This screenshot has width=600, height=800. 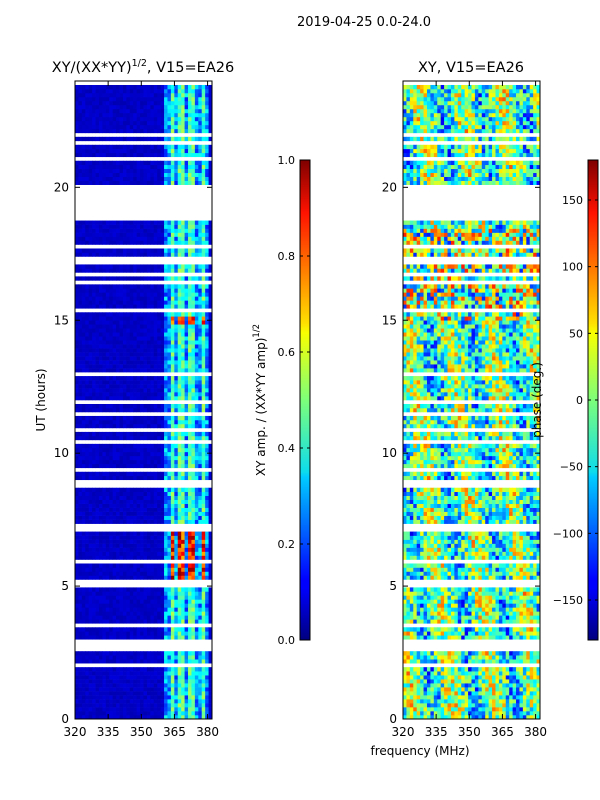 What do you see at coordinates (287, 256) in the screenshot?
I see `amp-cbar-tick-label: 0.8` at bounding box center [287, 256].